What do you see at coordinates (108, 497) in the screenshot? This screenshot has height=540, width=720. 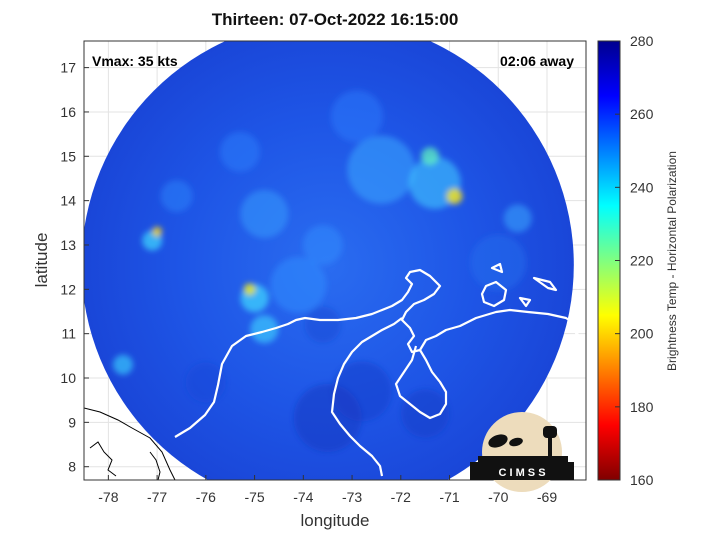 I see `x-tick-label: -78` at bounding box center [108, 497].